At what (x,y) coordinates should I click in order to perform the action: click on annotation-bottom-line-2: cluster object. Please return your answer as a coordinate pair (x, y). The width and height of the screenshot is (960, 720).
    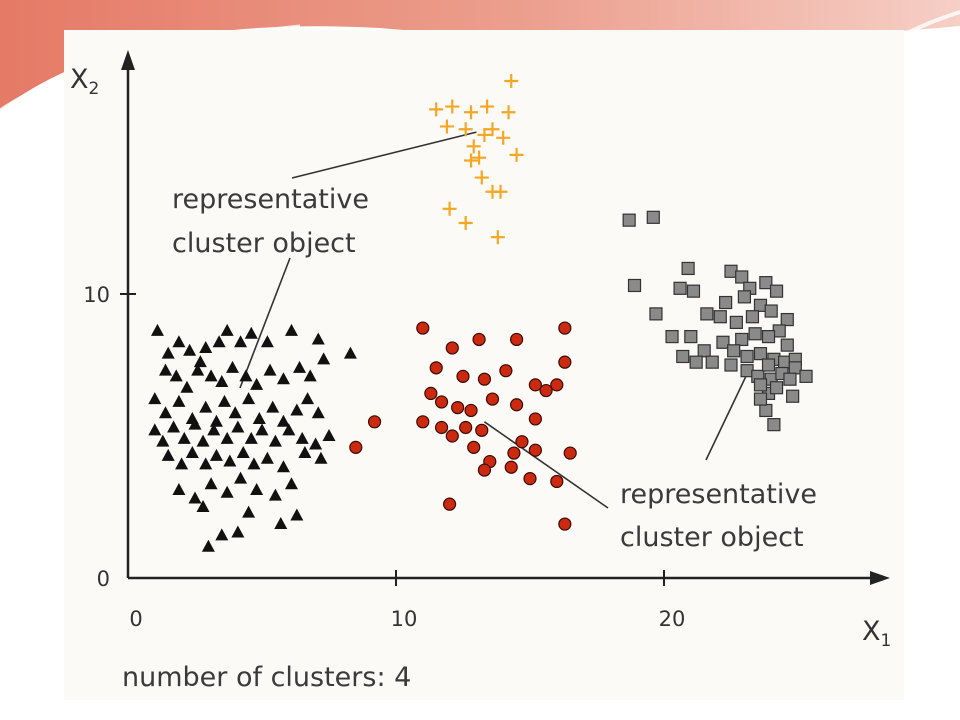
    Looking at the image, I should click on (712, 537).